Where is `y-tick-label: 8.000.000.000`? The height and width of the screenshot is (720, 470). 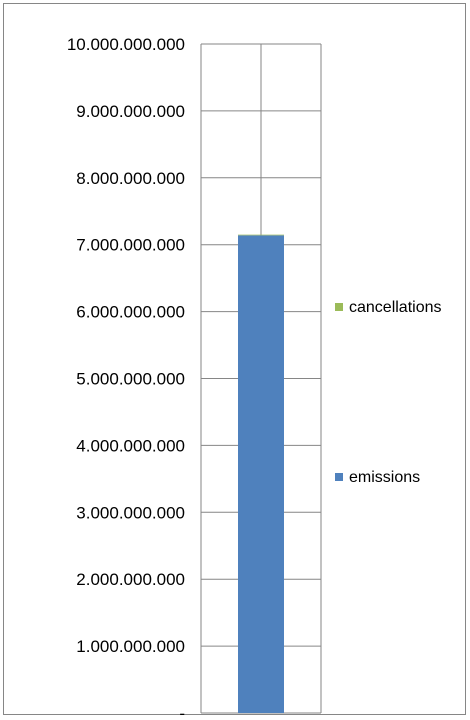
y-tick-label: 8.000.000.000 is located at coordinates (130, 178).